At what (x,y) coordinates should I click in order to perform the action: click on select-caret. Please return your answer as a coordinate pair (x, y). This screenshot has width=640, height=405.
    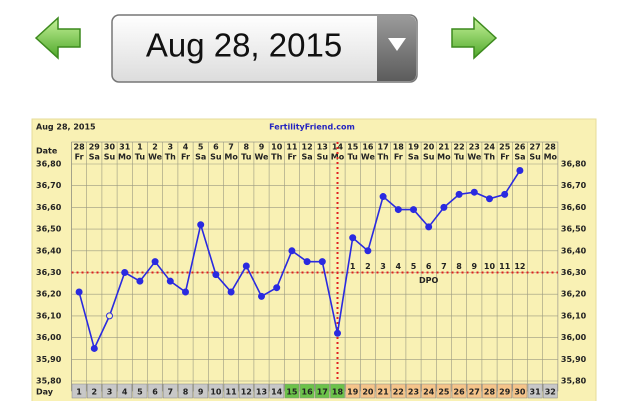
    Looking at the image, I should click on (397, 44).